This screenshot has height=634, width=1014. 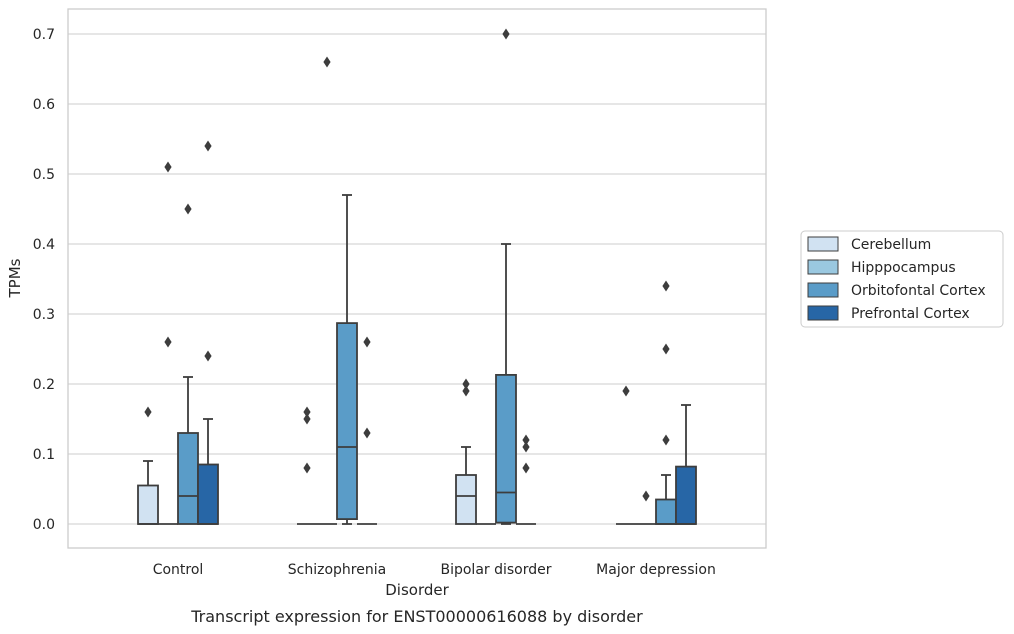 What do you see at coordinates (44, 175) in the screenshot?
I see `y-tick-label: 0.5` at bounding box center [44, 175].